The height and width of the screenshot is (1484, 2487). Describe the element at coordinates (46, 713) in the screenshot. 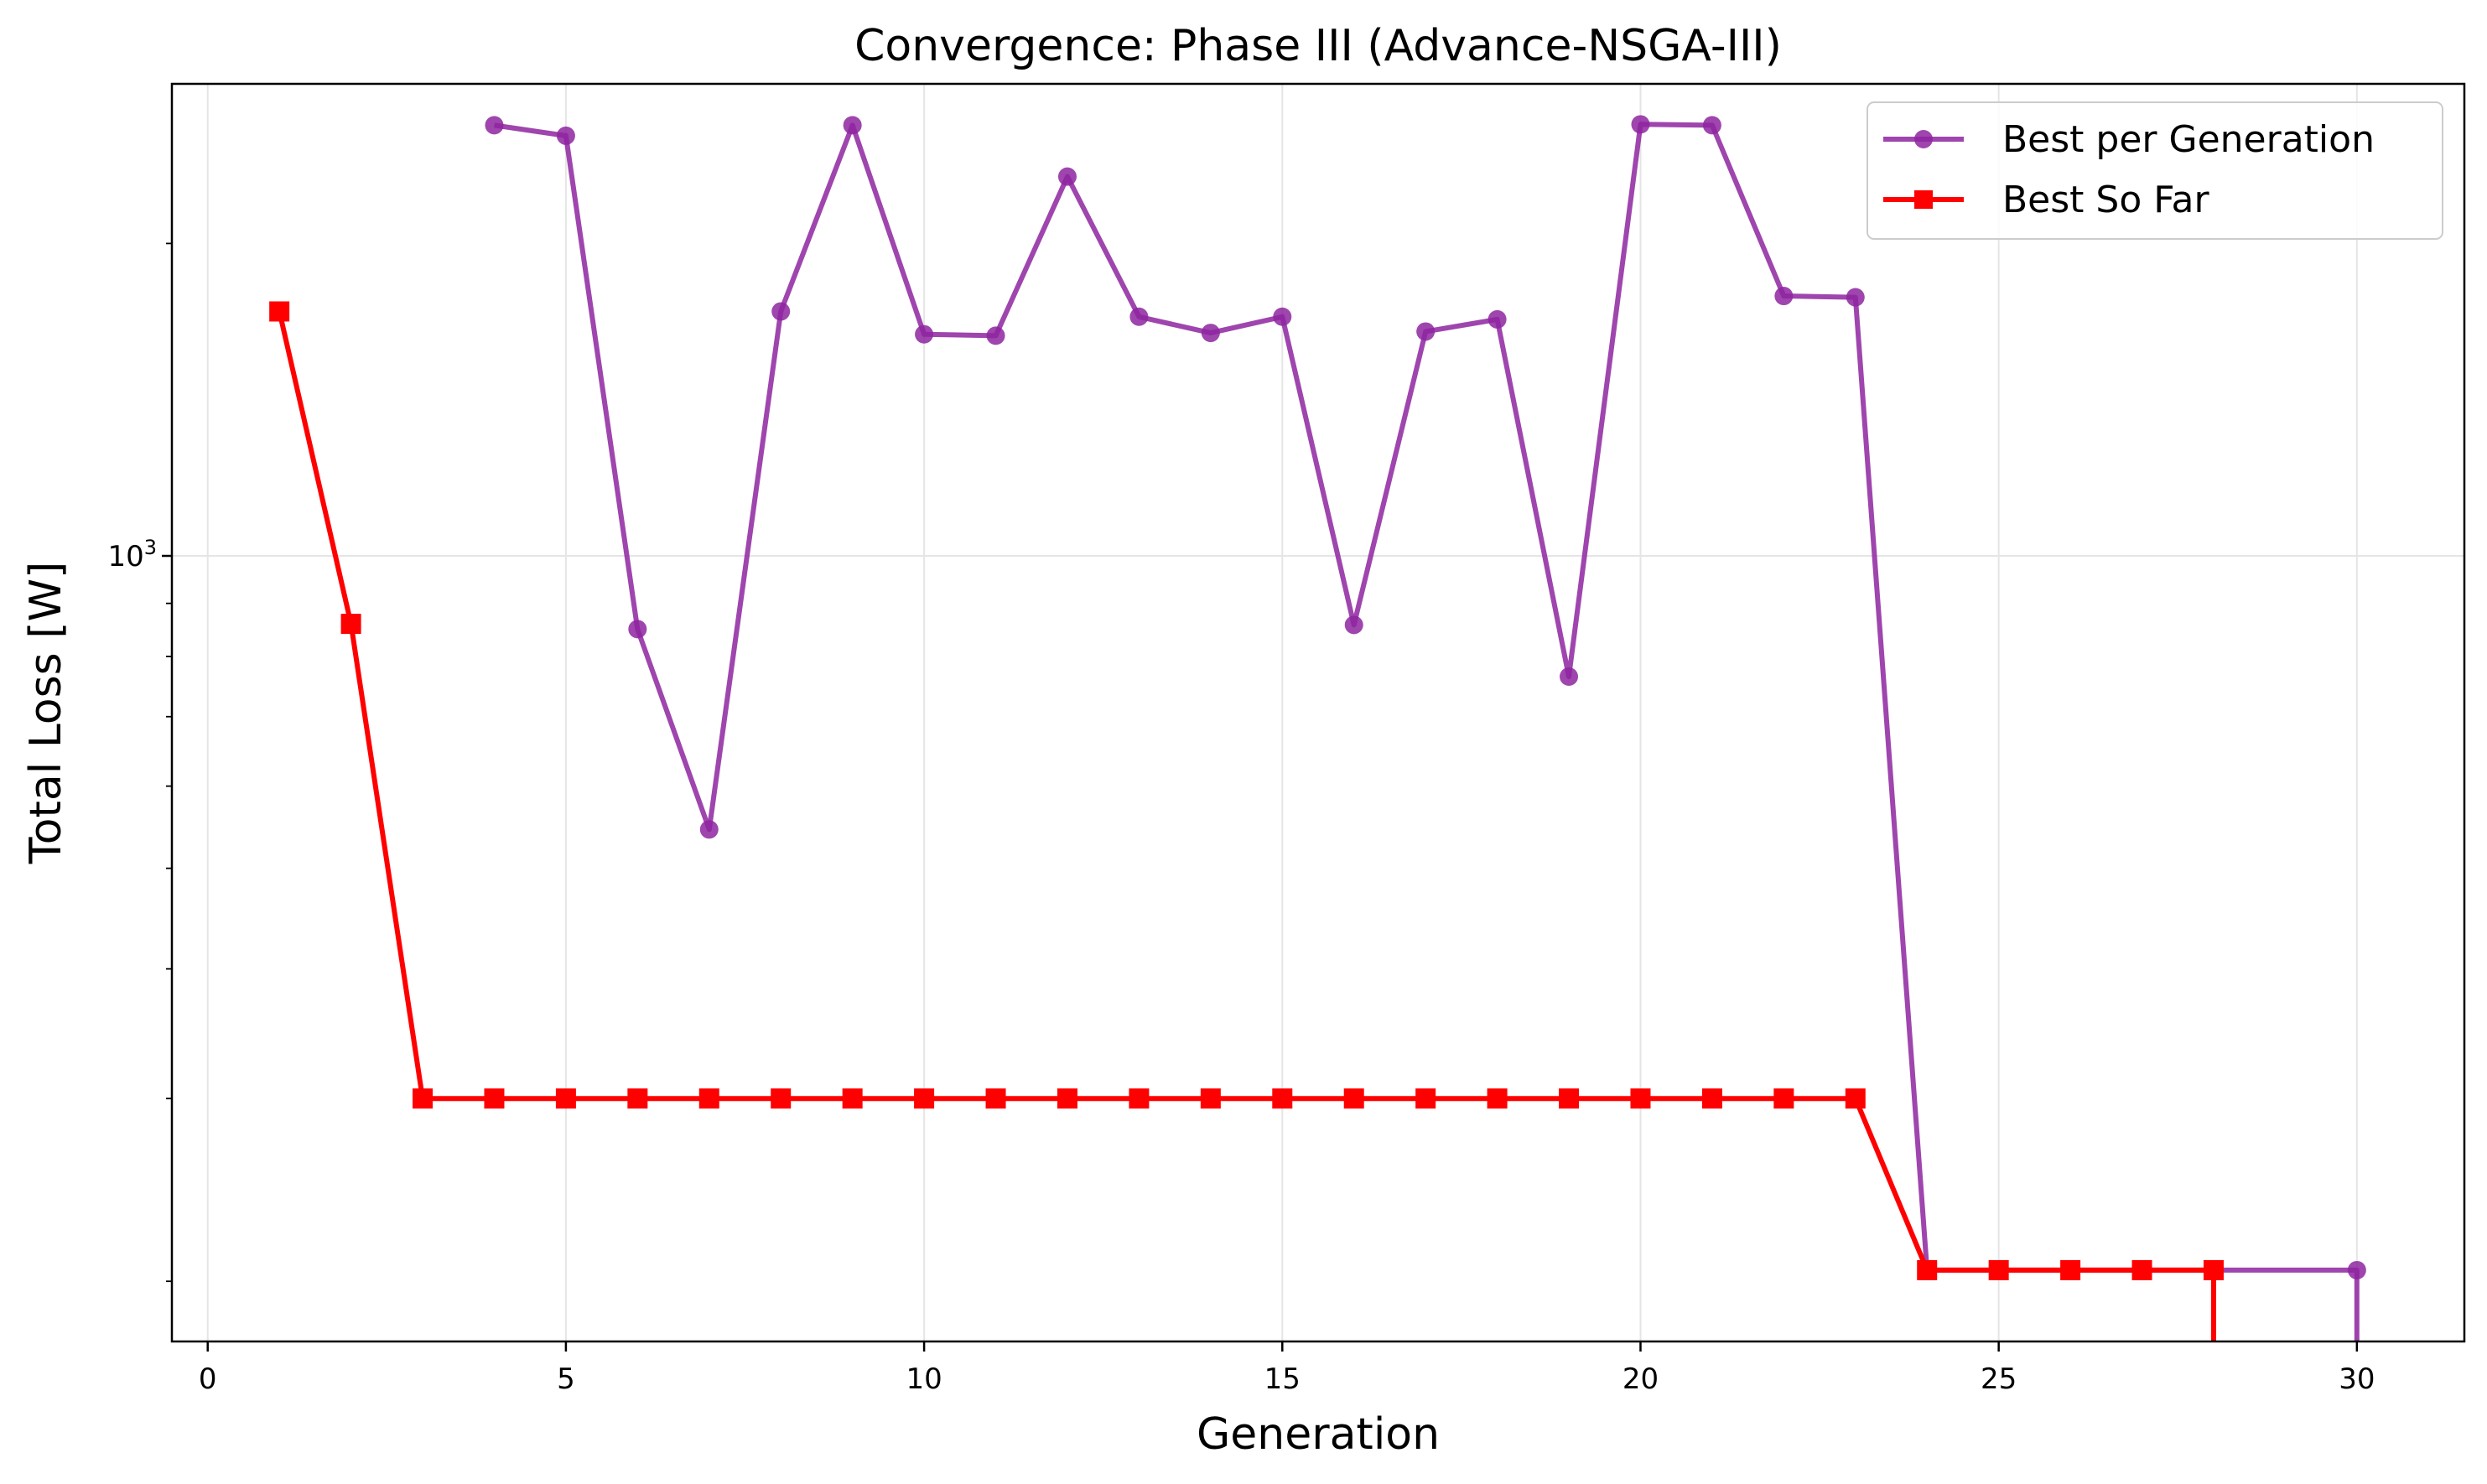

I see `y-axis-label: Total Loss [W]` at that location.